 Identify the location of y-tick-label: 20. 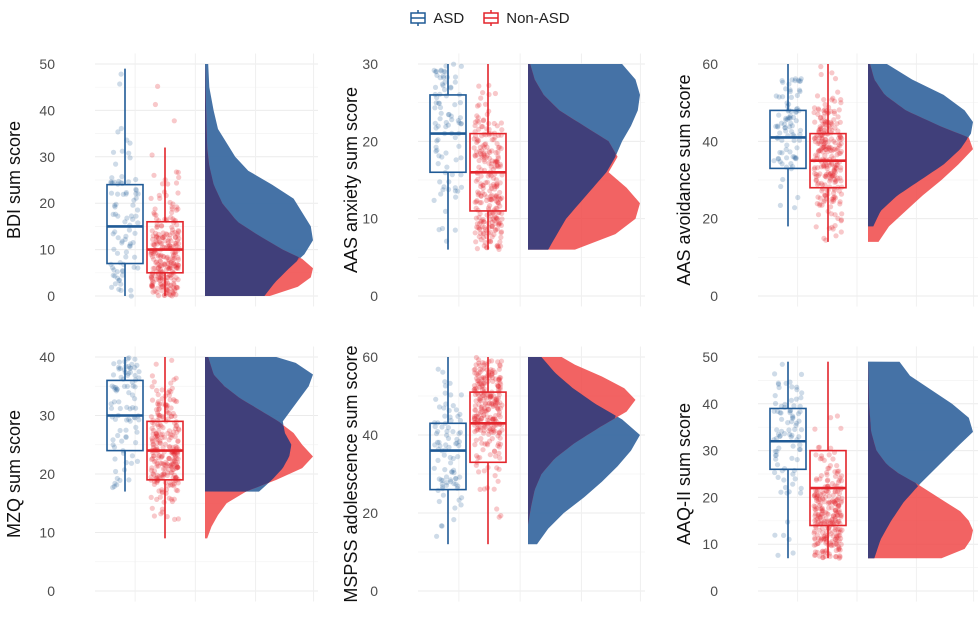
(47, 474).